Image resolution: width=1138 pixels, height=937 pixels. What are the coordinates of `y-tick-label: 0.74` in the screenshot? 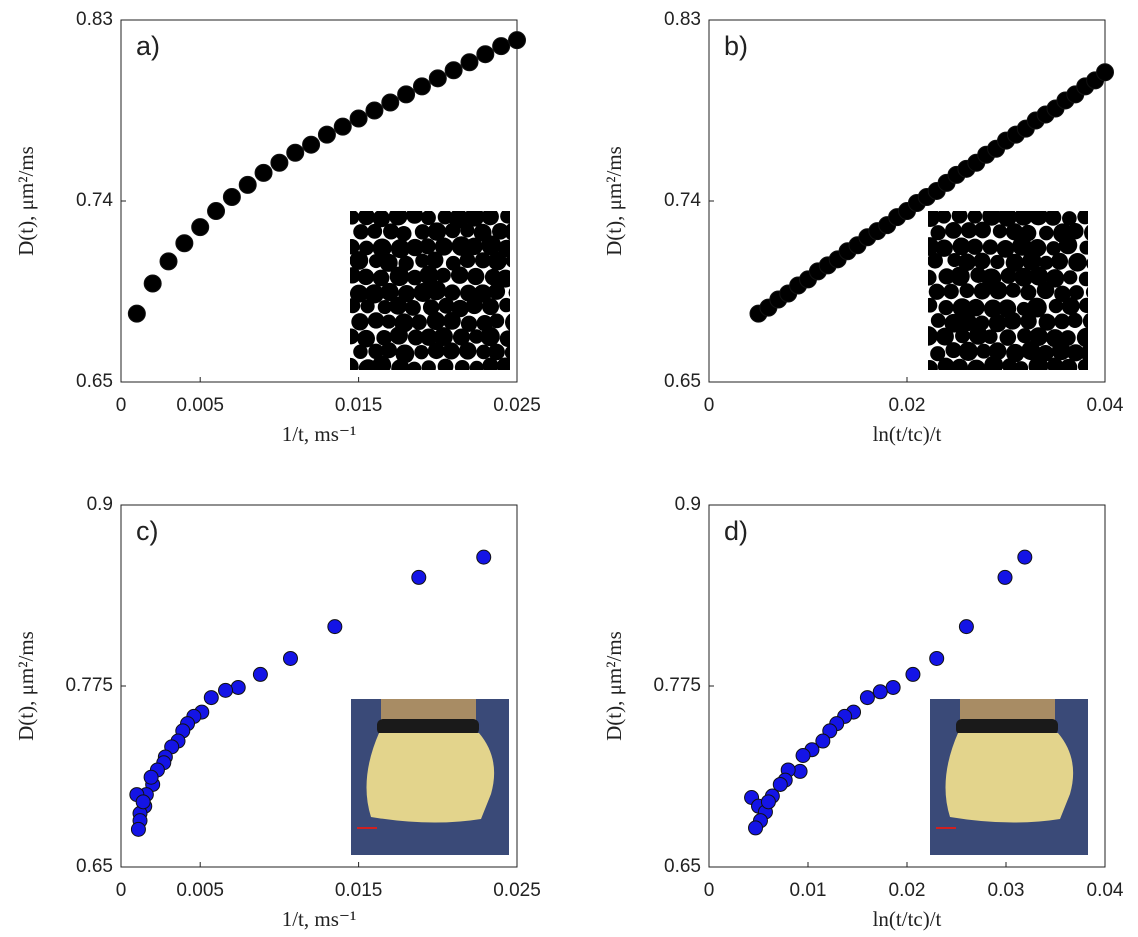 It's located at (682, 200).